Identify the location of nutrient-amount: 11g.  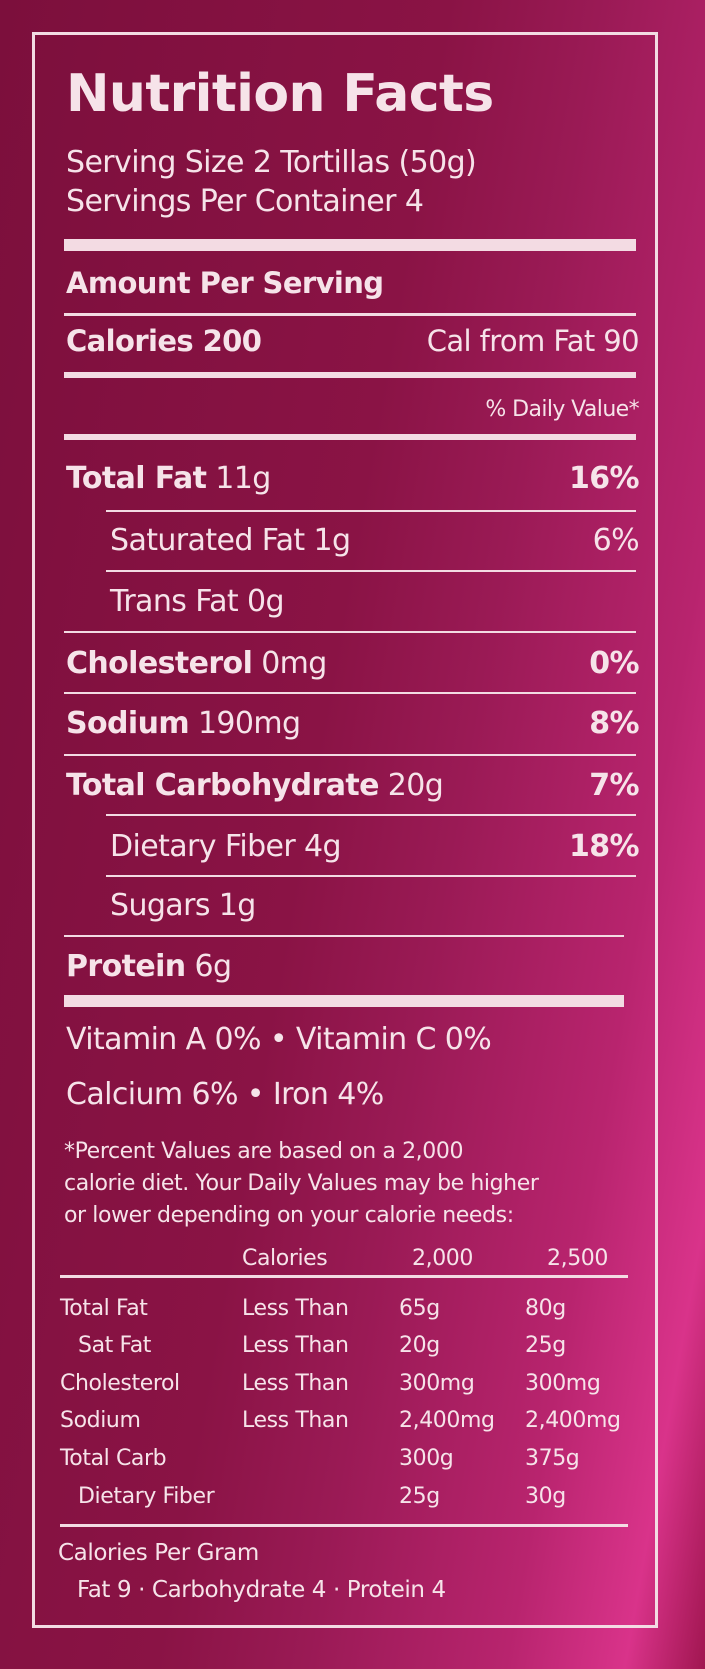
(243, 478).